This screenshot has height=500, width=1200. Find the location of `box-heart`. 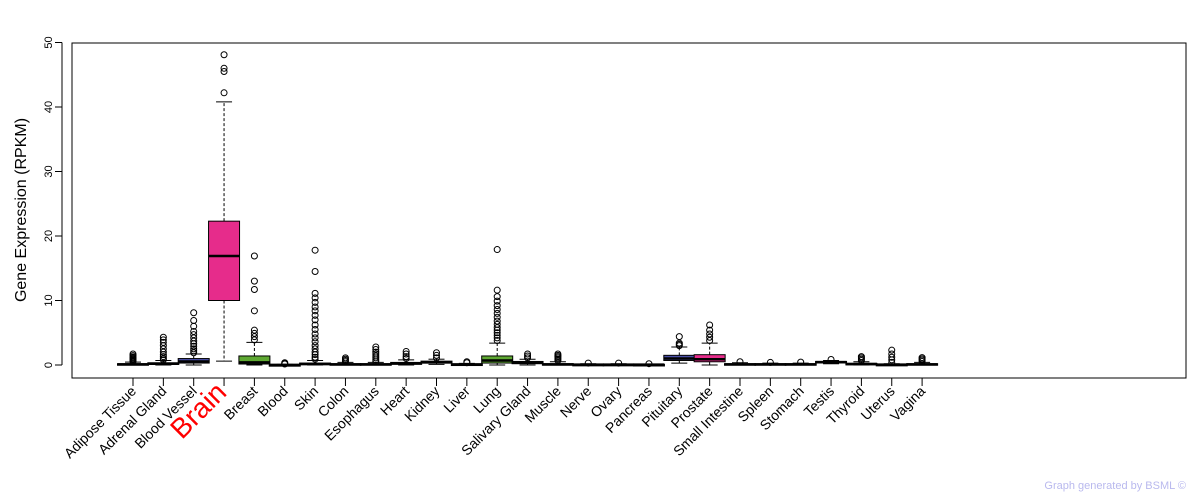

box-heart is located at coordinates (406, 356).